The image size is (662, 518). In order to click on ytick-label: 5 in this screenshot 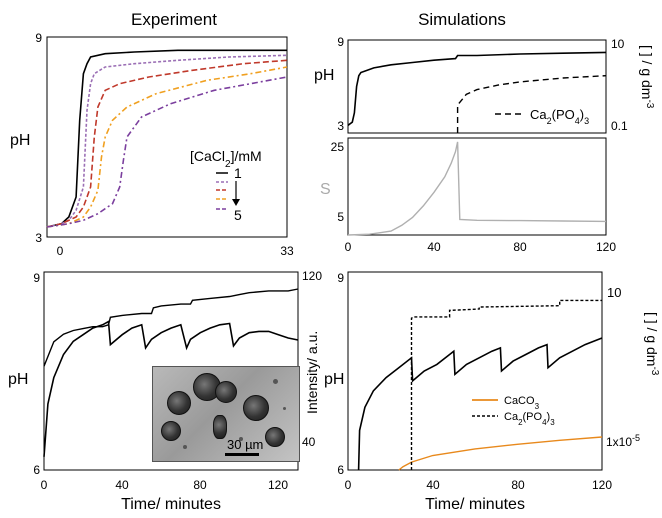, I will do `click(340, 217)`.